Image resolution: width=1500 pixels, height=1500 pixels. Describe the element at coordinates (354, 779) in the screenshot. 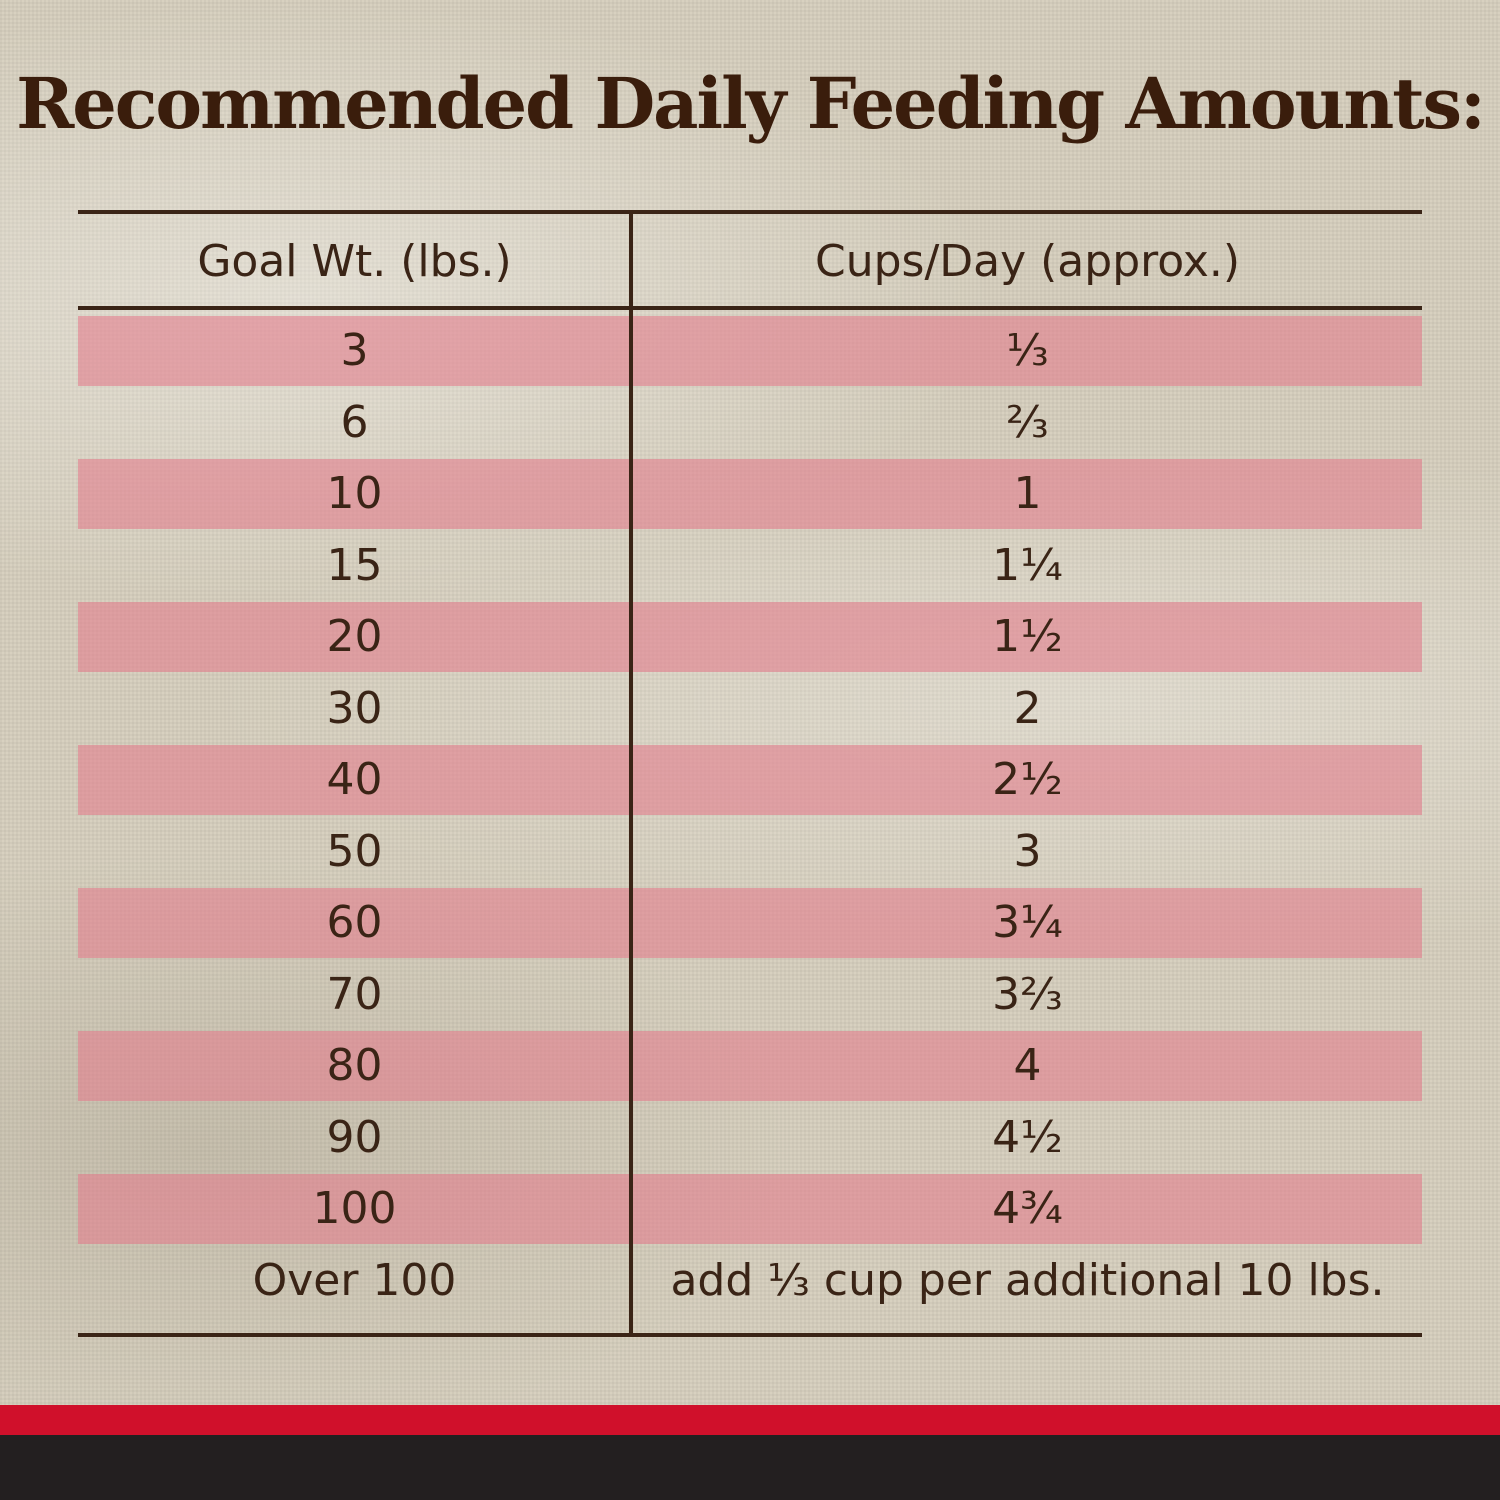

I see `goal-weight: 40` at that location.